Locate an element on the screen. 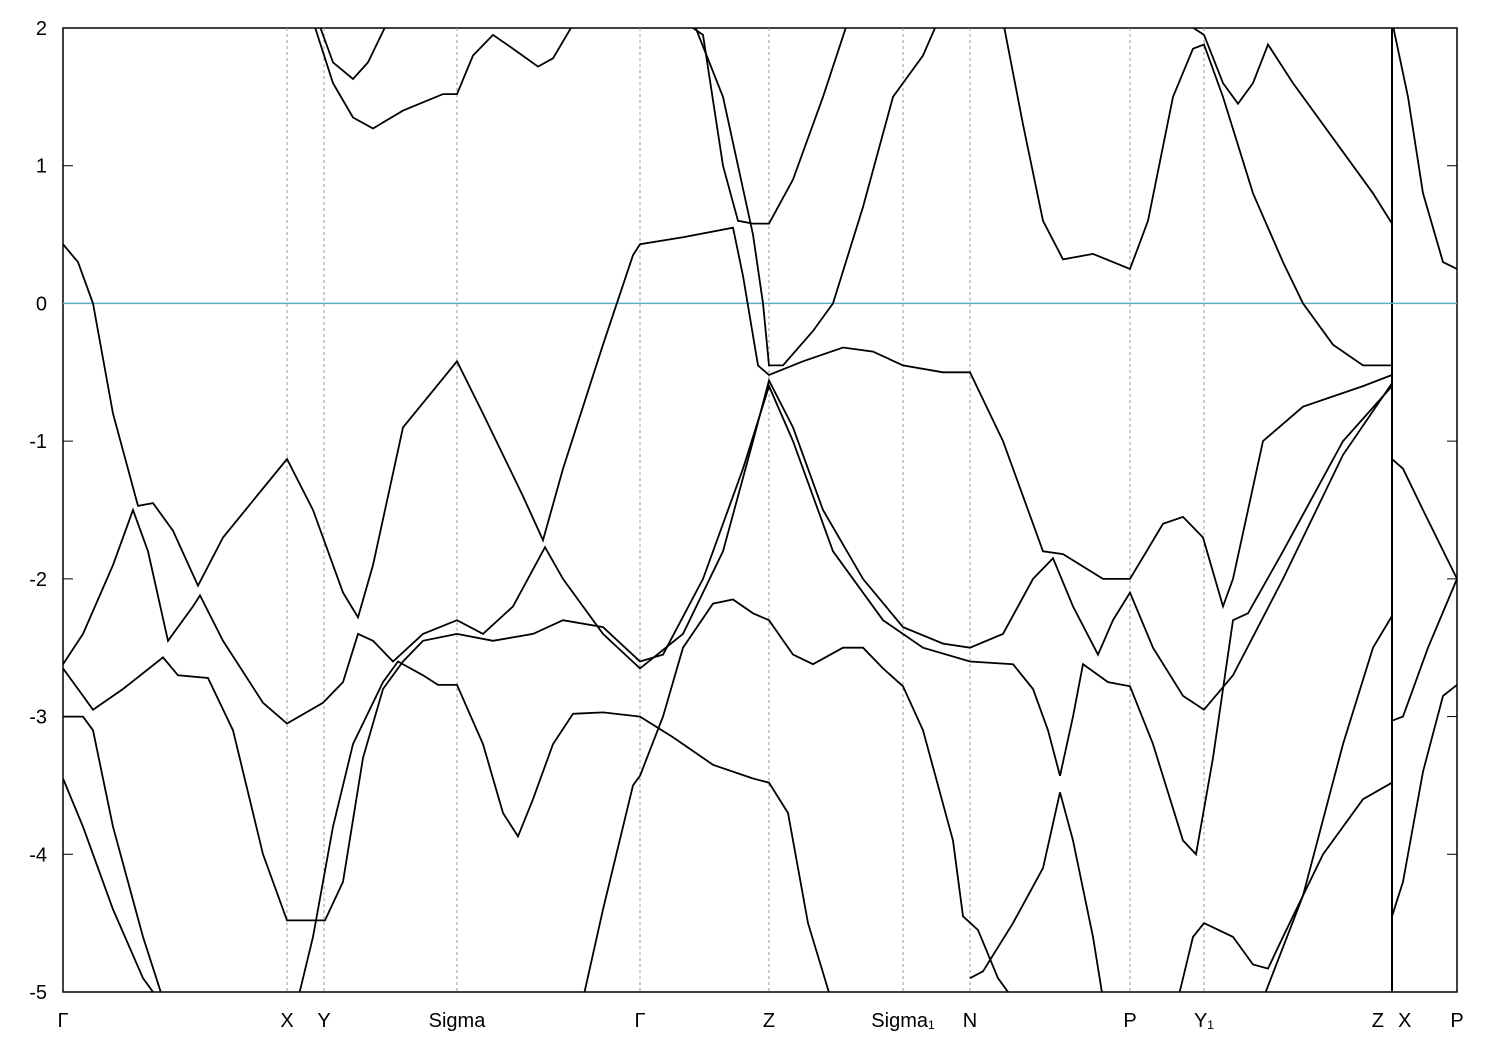  y-tick-label: -4 is located at coordinates (38, 855).